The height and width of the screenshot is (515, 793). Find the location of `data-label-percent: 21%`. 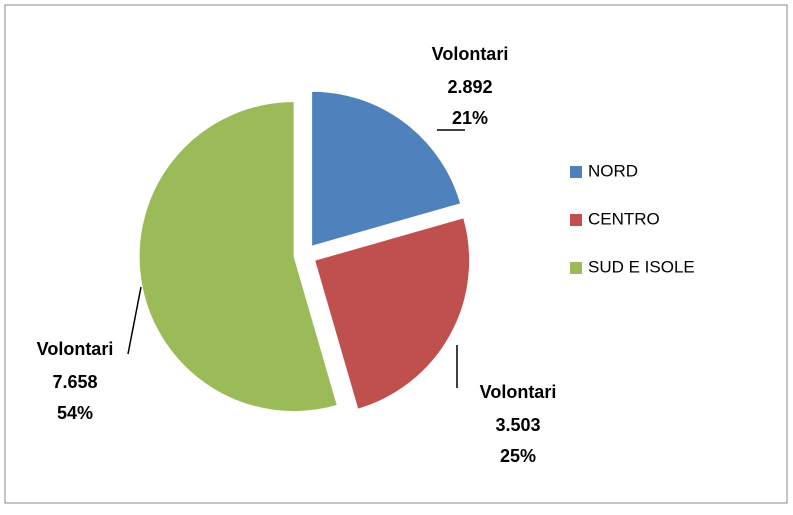

data-label-percent: 21% is located at coordinates (470, 118).